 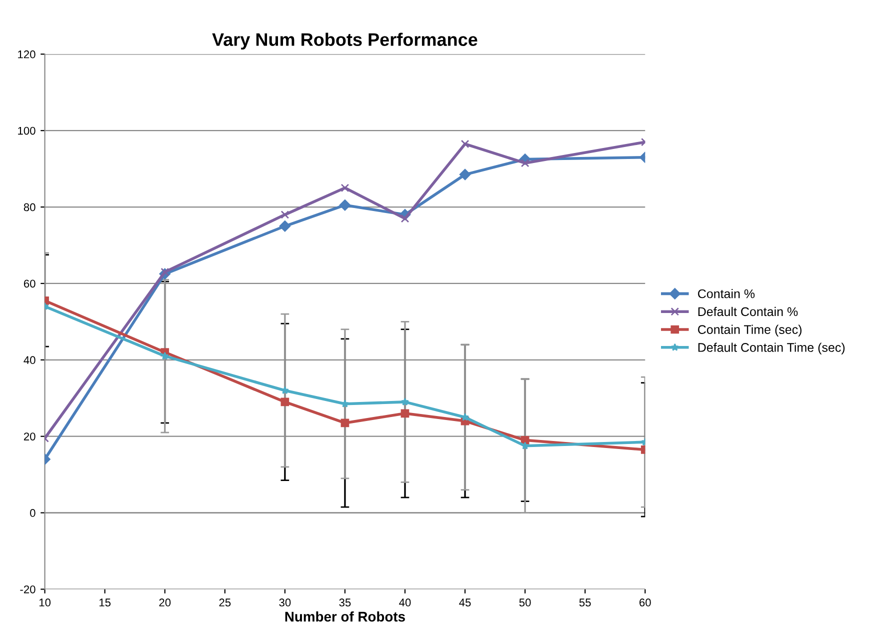 What do you see at coordinates (30, 207) in the screenshot?
I see `y-tick-label: 80` at bounding box center [30, 207].